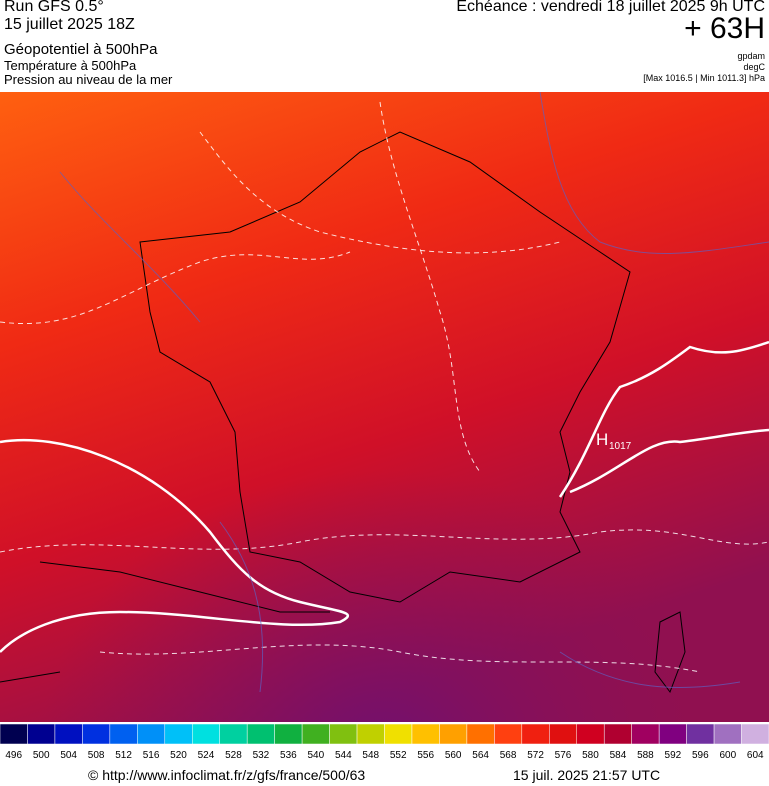  What do you see at coordinates (590, 755) in the screenshot?
I see `colorbar-label: 580` at bounding box center [590, 755].